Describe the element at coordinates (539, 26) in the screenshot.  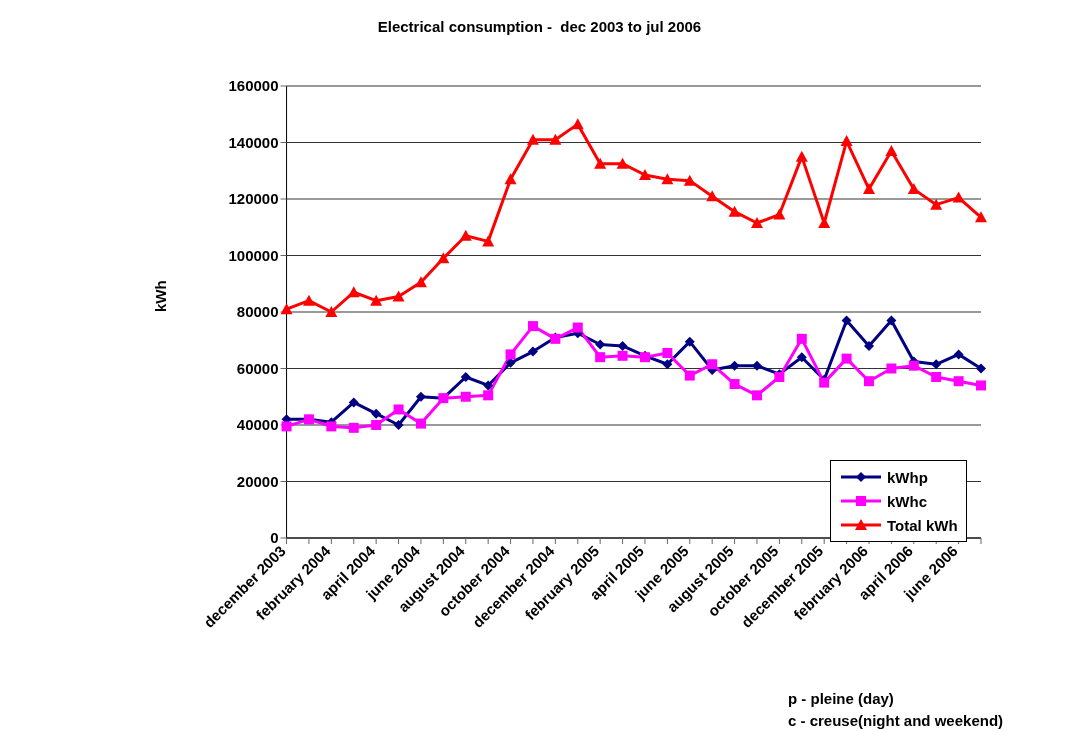
I see `chart-title: Electrical consumption - dec 2003 to jul 2006` at that location.